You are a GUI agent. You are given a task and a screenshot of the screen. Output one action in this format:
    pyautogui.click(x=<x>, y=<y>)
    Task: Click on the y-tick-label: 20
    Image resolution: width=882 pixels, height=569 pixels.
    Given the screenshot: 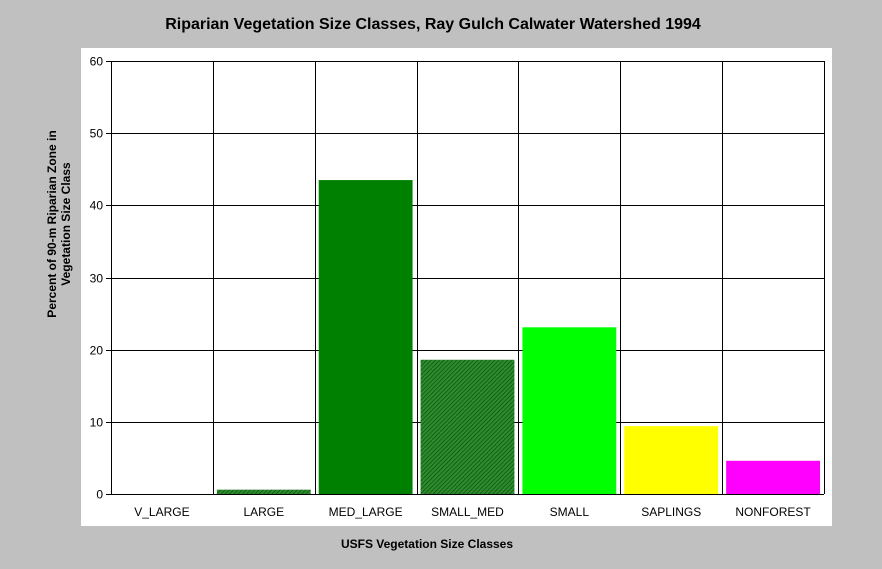 What is the action you would take?
    pyautogui.click(x=97, y=351)
    